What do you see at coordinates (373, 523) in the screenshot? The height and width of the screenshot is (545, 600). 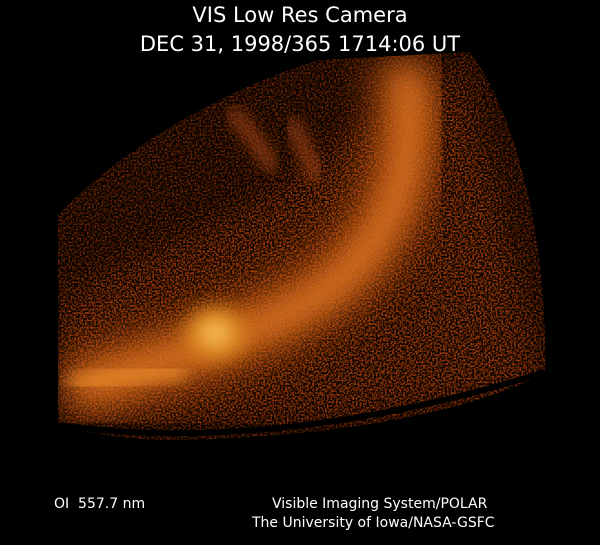 I see `credit-line: The University of Iowa/NASA-GSFC` at bounding box center [373, 523].